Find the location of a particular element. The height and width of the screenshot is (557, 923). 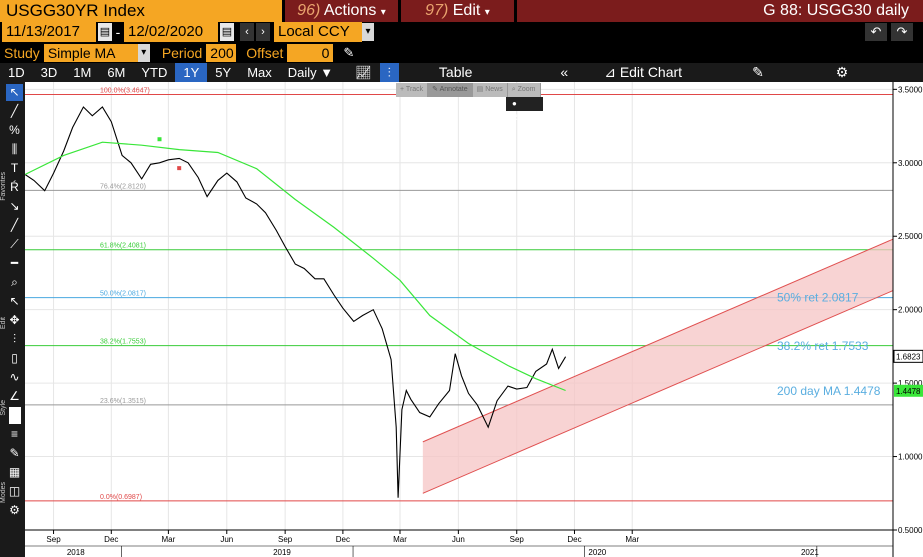

fibonacci-icon: % is located at coordinates (14, 130).